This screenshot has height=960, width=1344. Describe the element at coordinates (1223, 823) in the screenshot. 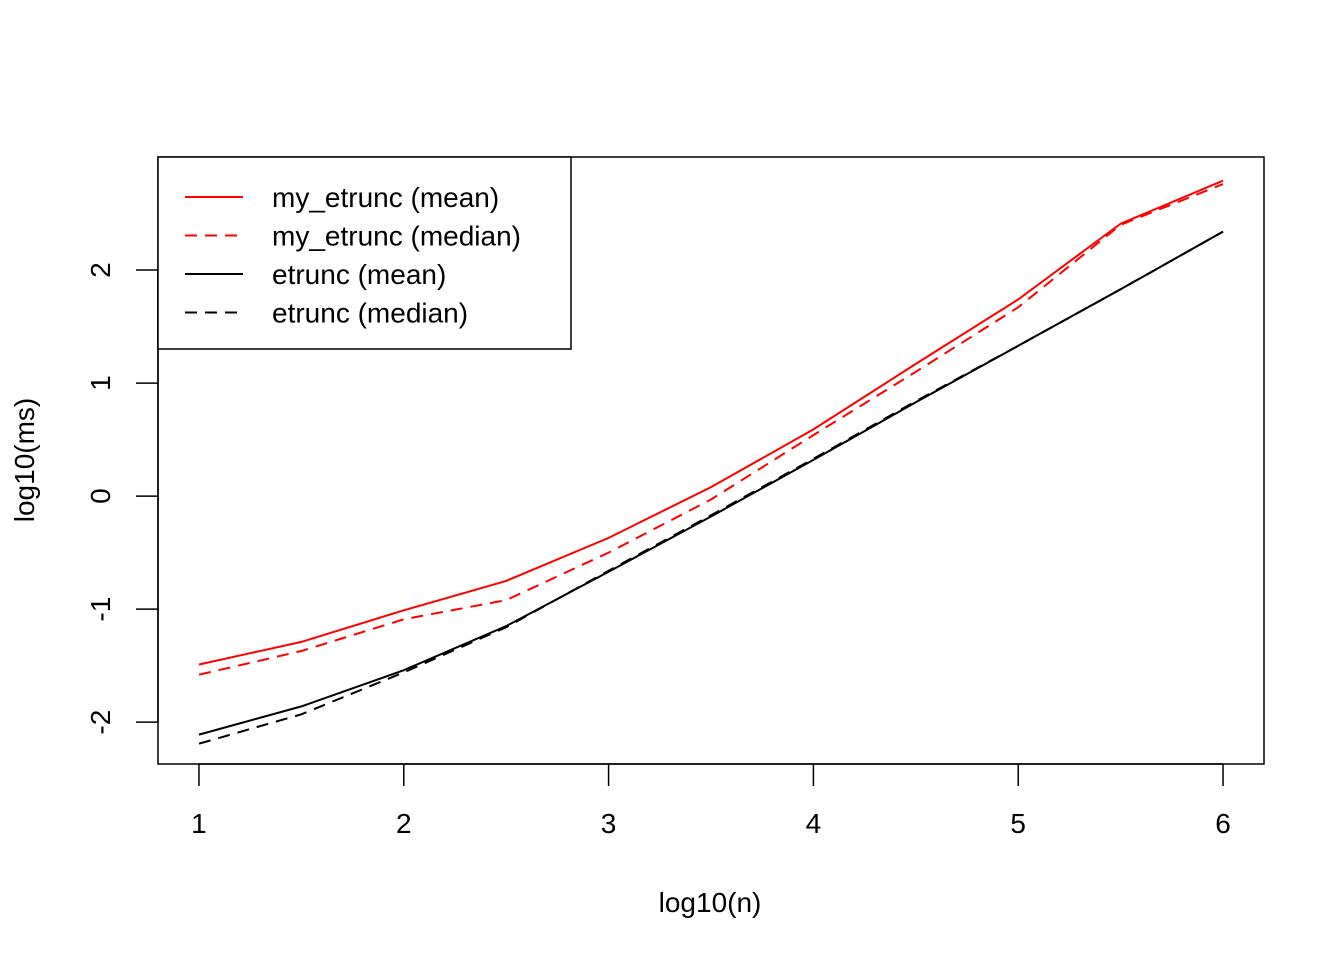

I see `x-tick-label: 6` at that location.